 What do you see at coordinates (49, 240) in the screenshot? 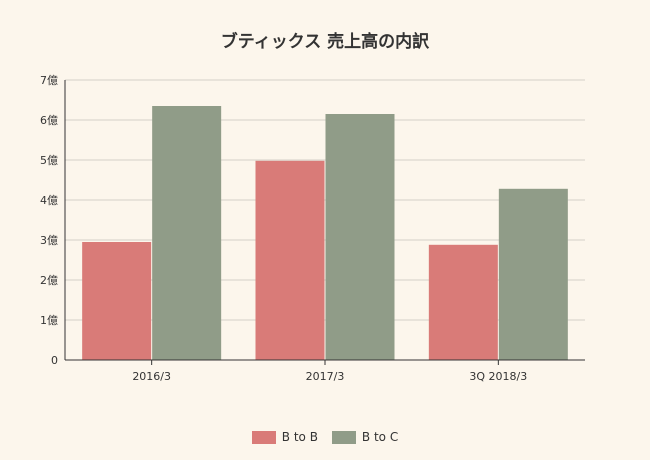
I see `y-tick-label: 3億` at bounding box center [49, 240].